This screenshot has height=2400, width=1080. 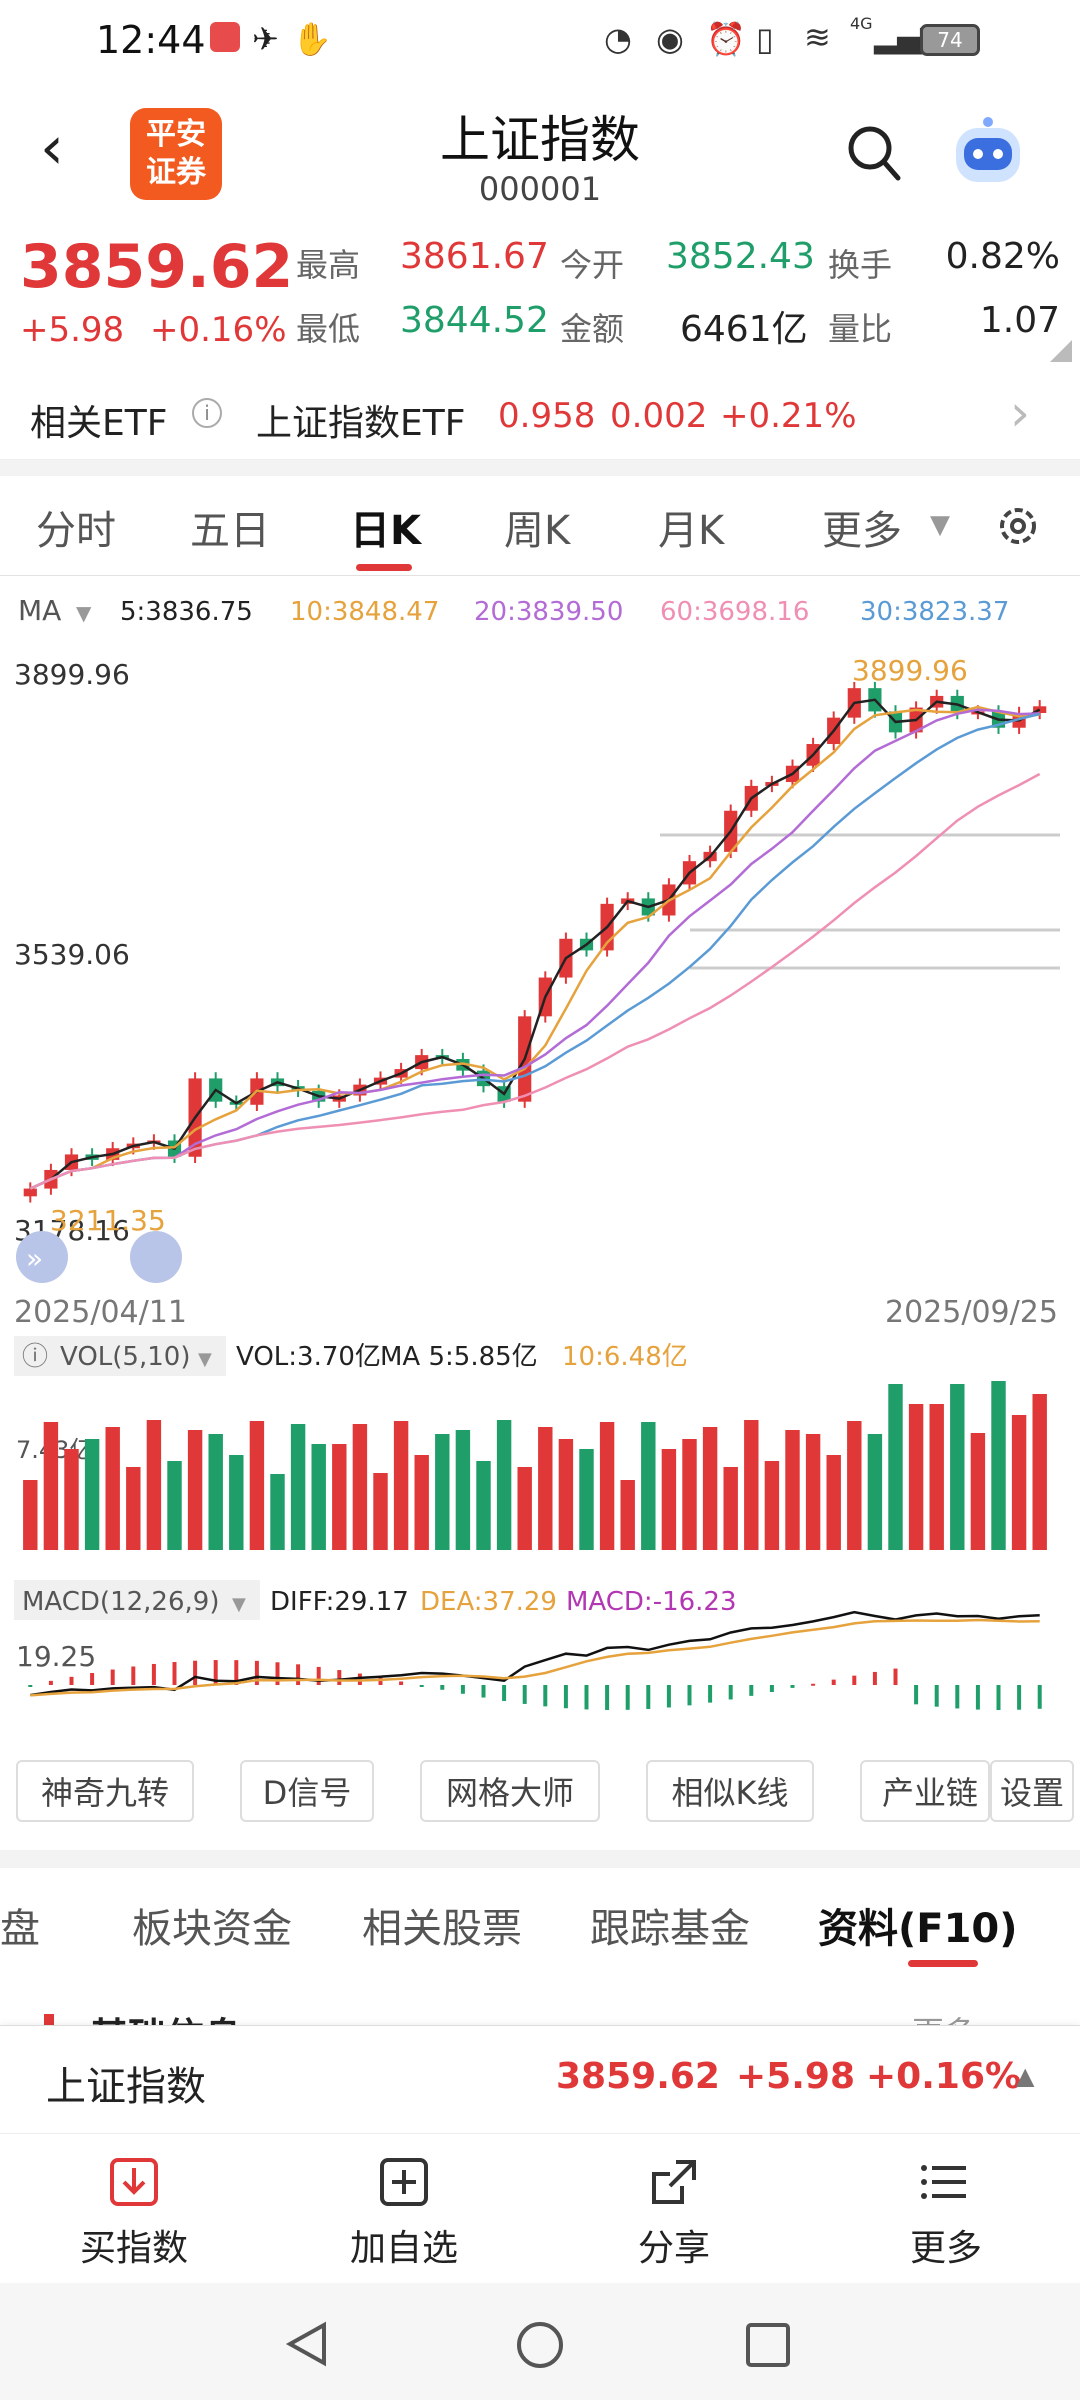 I want to click on more-button: 更多, so click(x=946, y=2212).